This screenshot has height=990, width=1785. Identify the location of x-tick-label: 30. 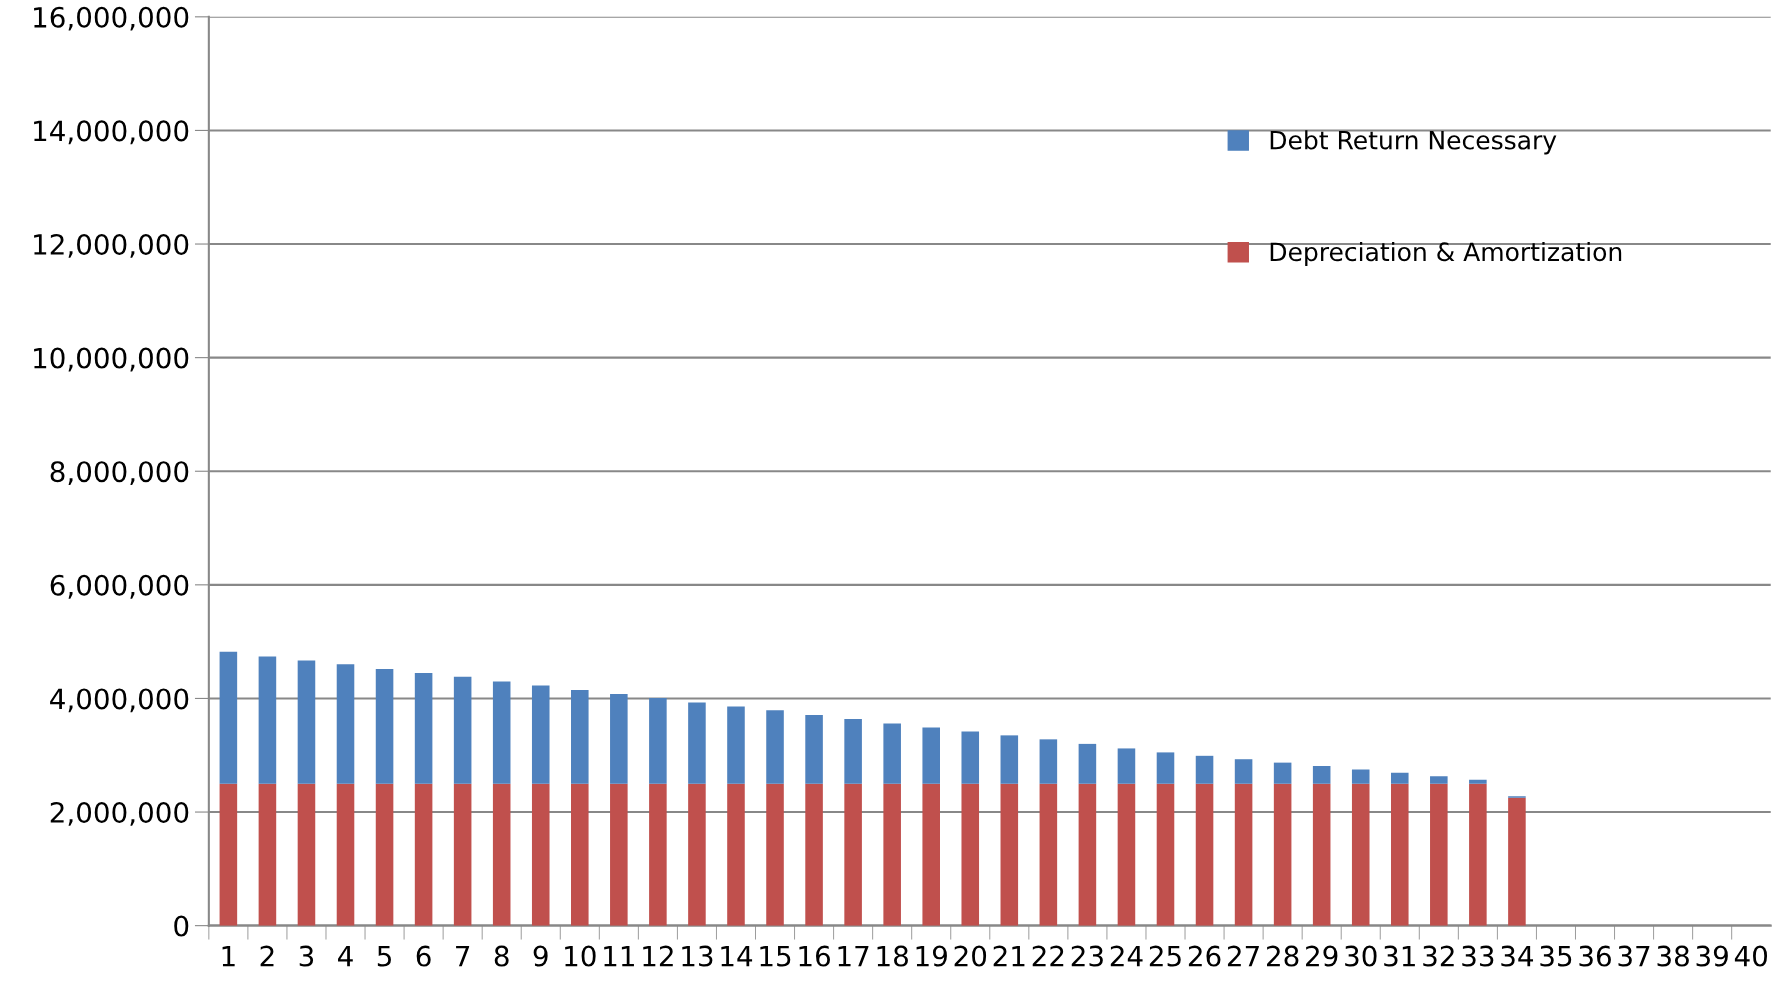
(1361, 956).